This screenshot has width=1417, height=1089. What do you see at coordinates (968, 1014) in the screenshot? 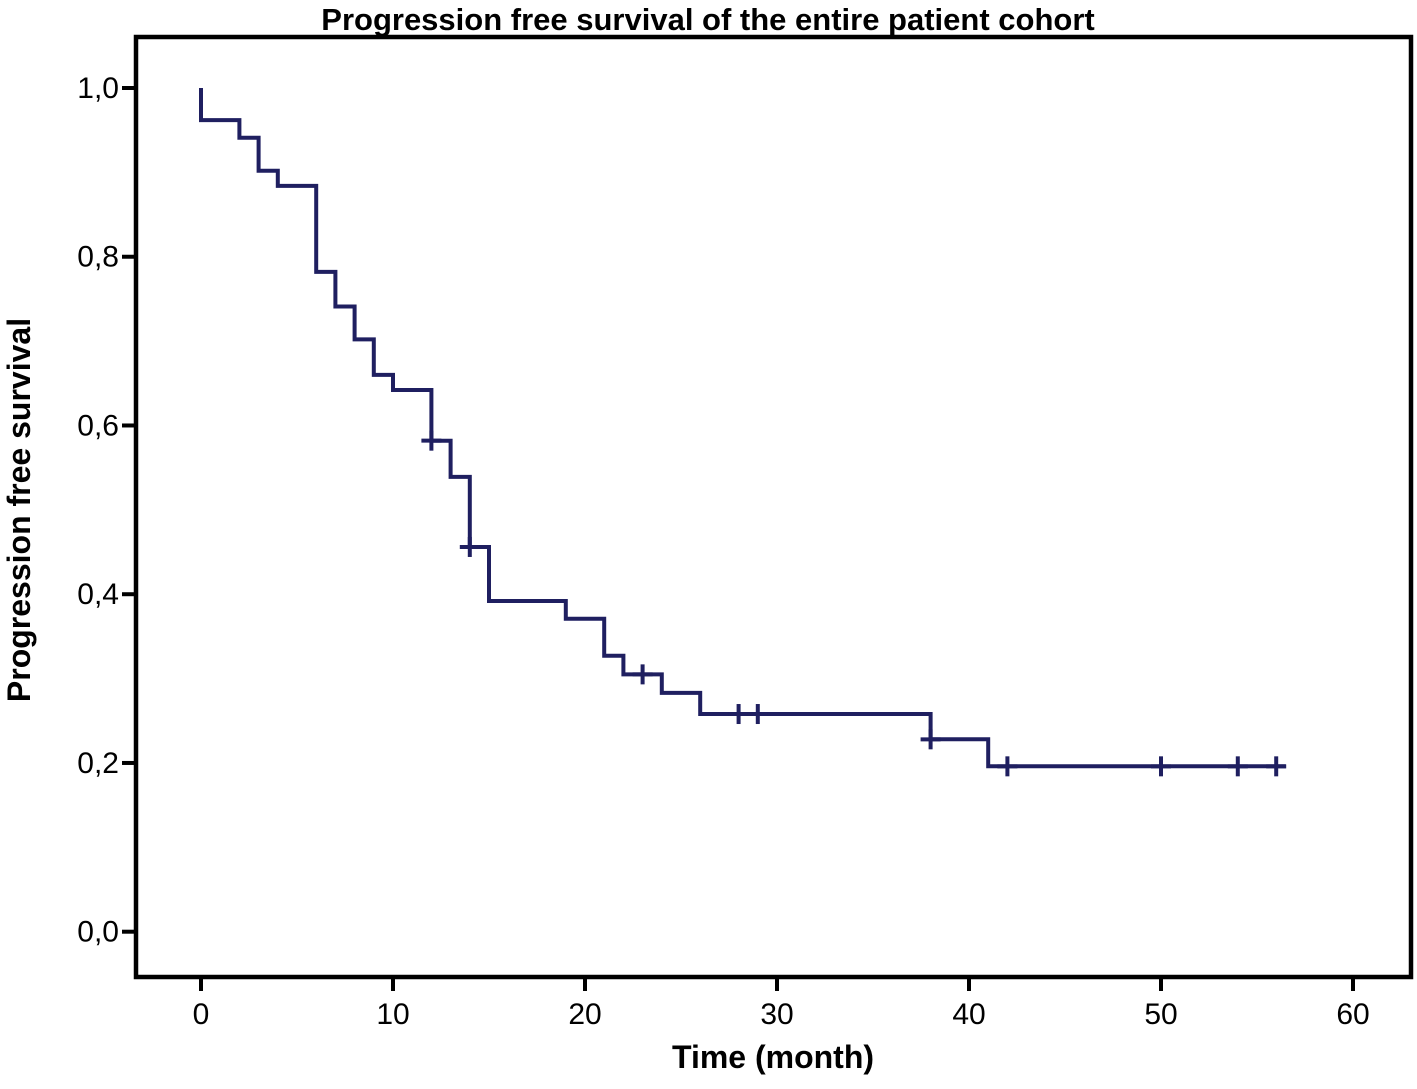
I see `x-tick-label: 40` at bounding box center [968, 1014].